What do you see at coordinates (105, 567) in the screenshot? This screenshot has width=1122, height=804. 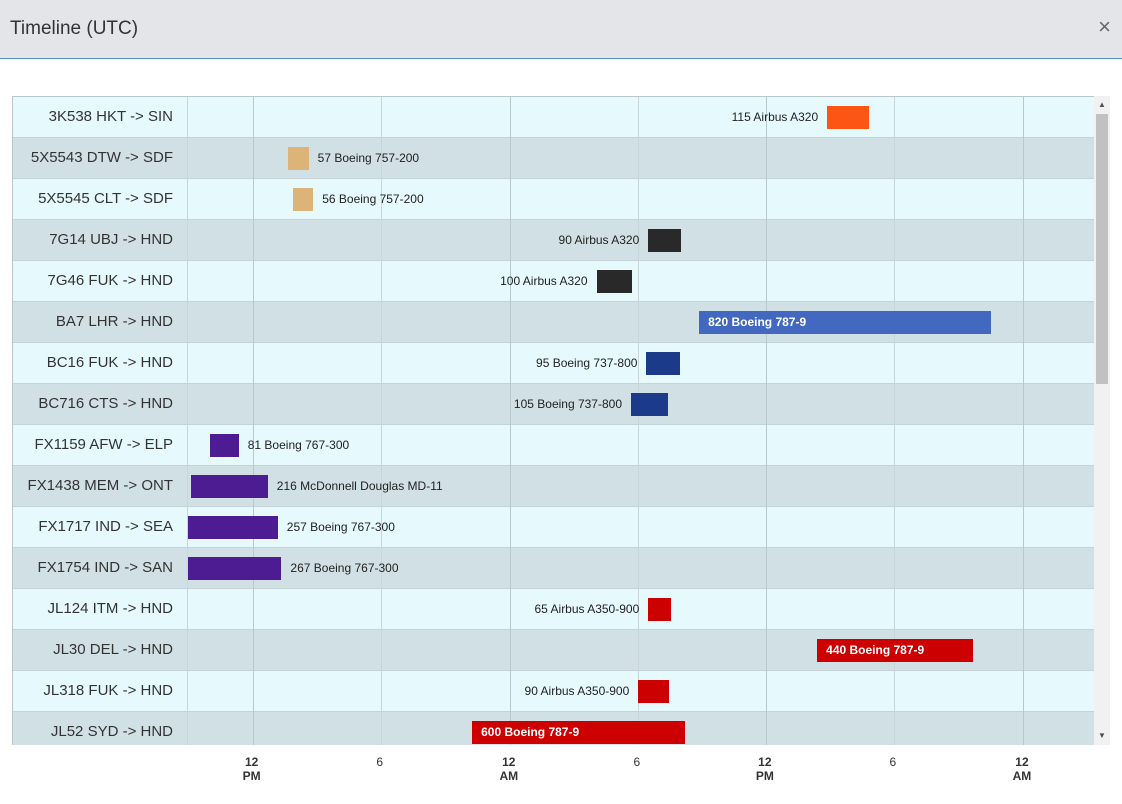 I see `row-label: FX1754 IND -> SAN` at bounding box center [105, 567].